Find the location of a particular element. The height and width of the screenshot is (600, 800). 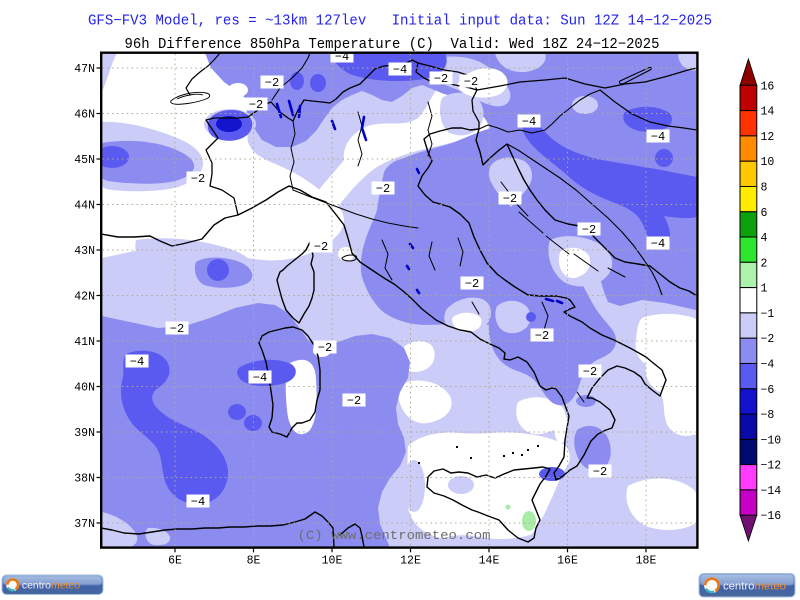

svg-text: 4 is located at coordinates (764, 238).